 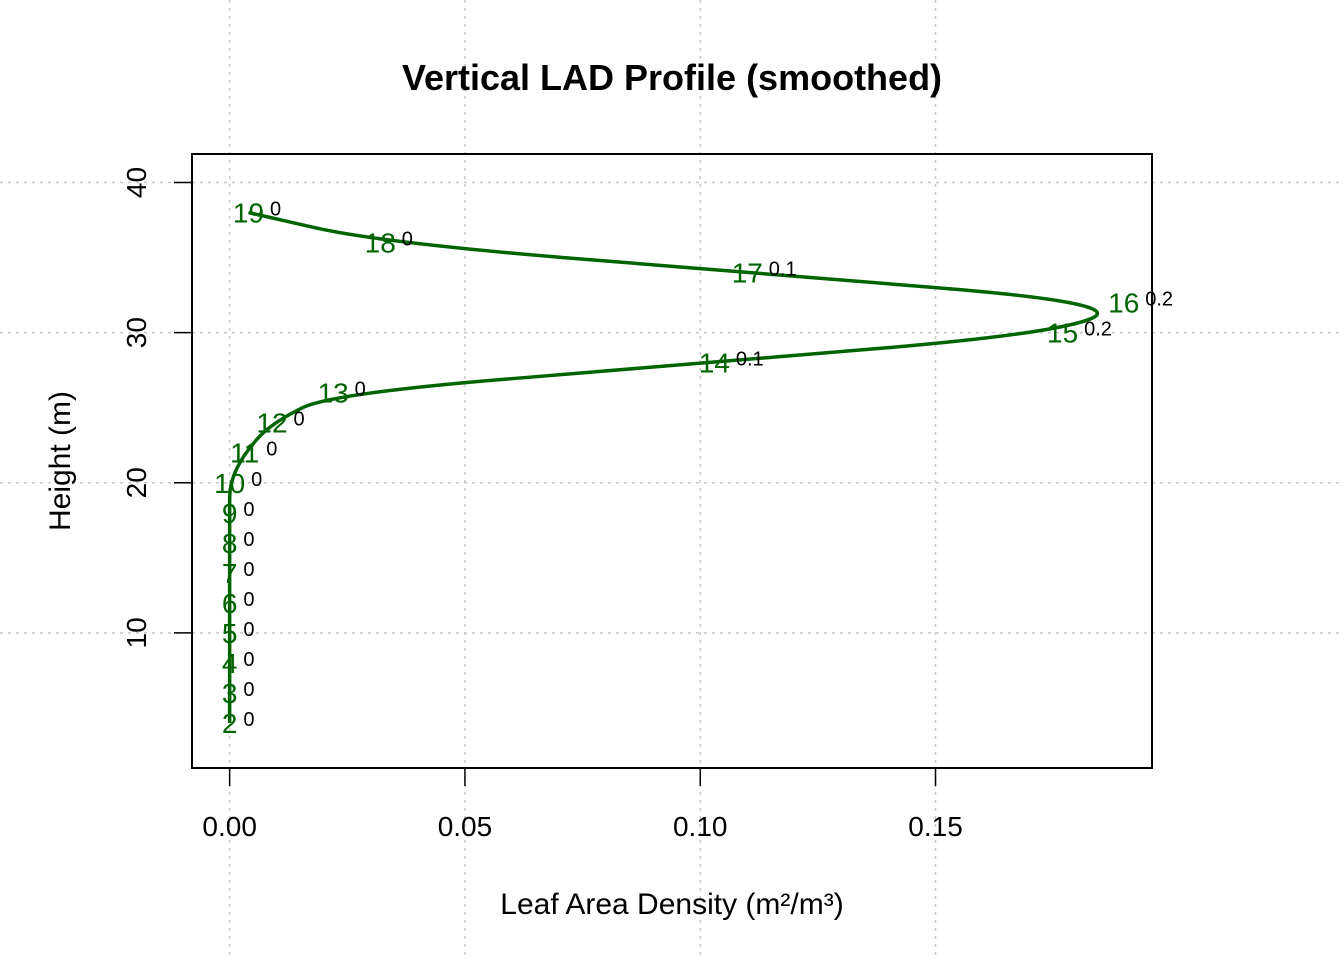 What do you see at coordinates (136, 182) in the screenshot?
I see `y-tick-label: 40` at bounding box center [136, 182].